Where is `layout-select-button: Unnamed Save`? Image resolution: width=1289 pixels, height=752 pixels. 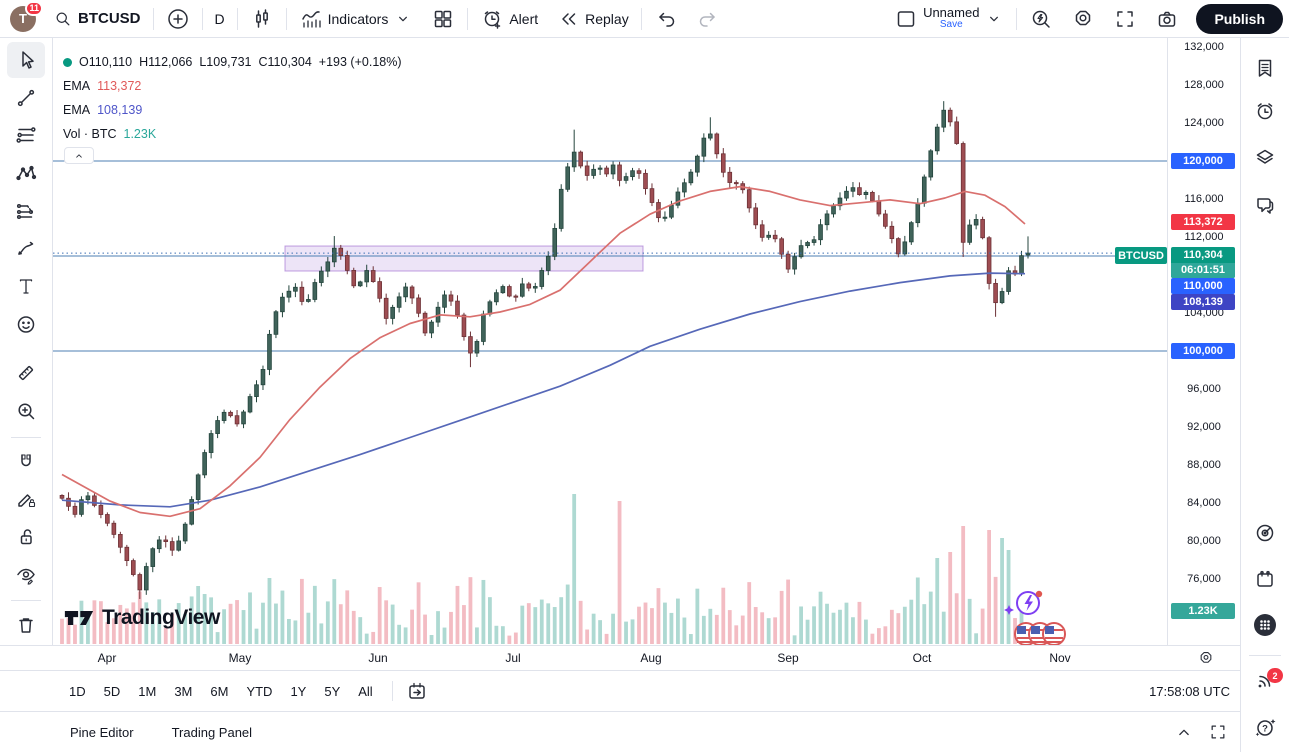 layout-select-button: Unnamed Save is located at coordinates (949, 19).